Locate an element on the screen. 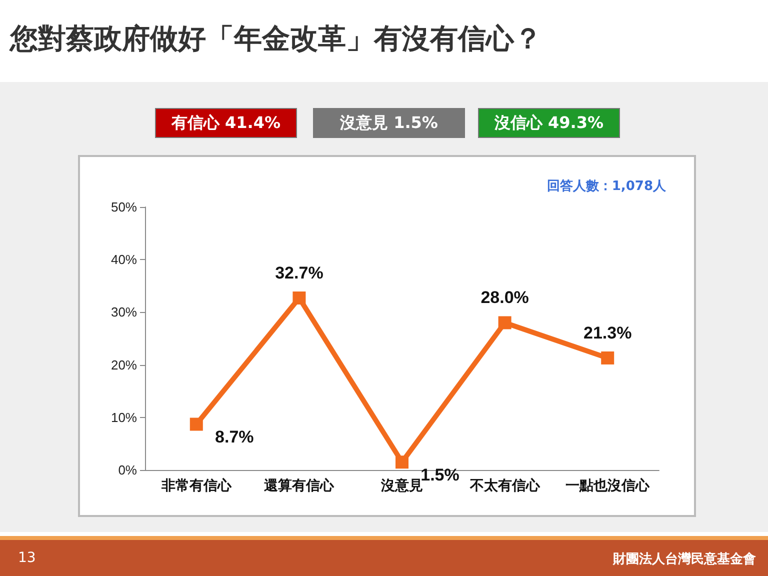  x-tick-label: 非常有信心 is located at coordinates (196, 485).